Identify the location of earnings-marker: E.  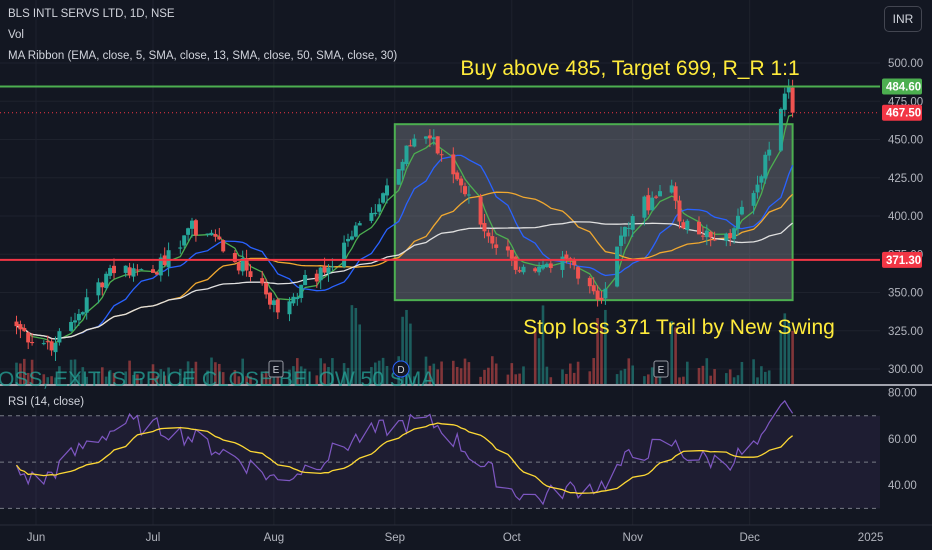
(276, 369).